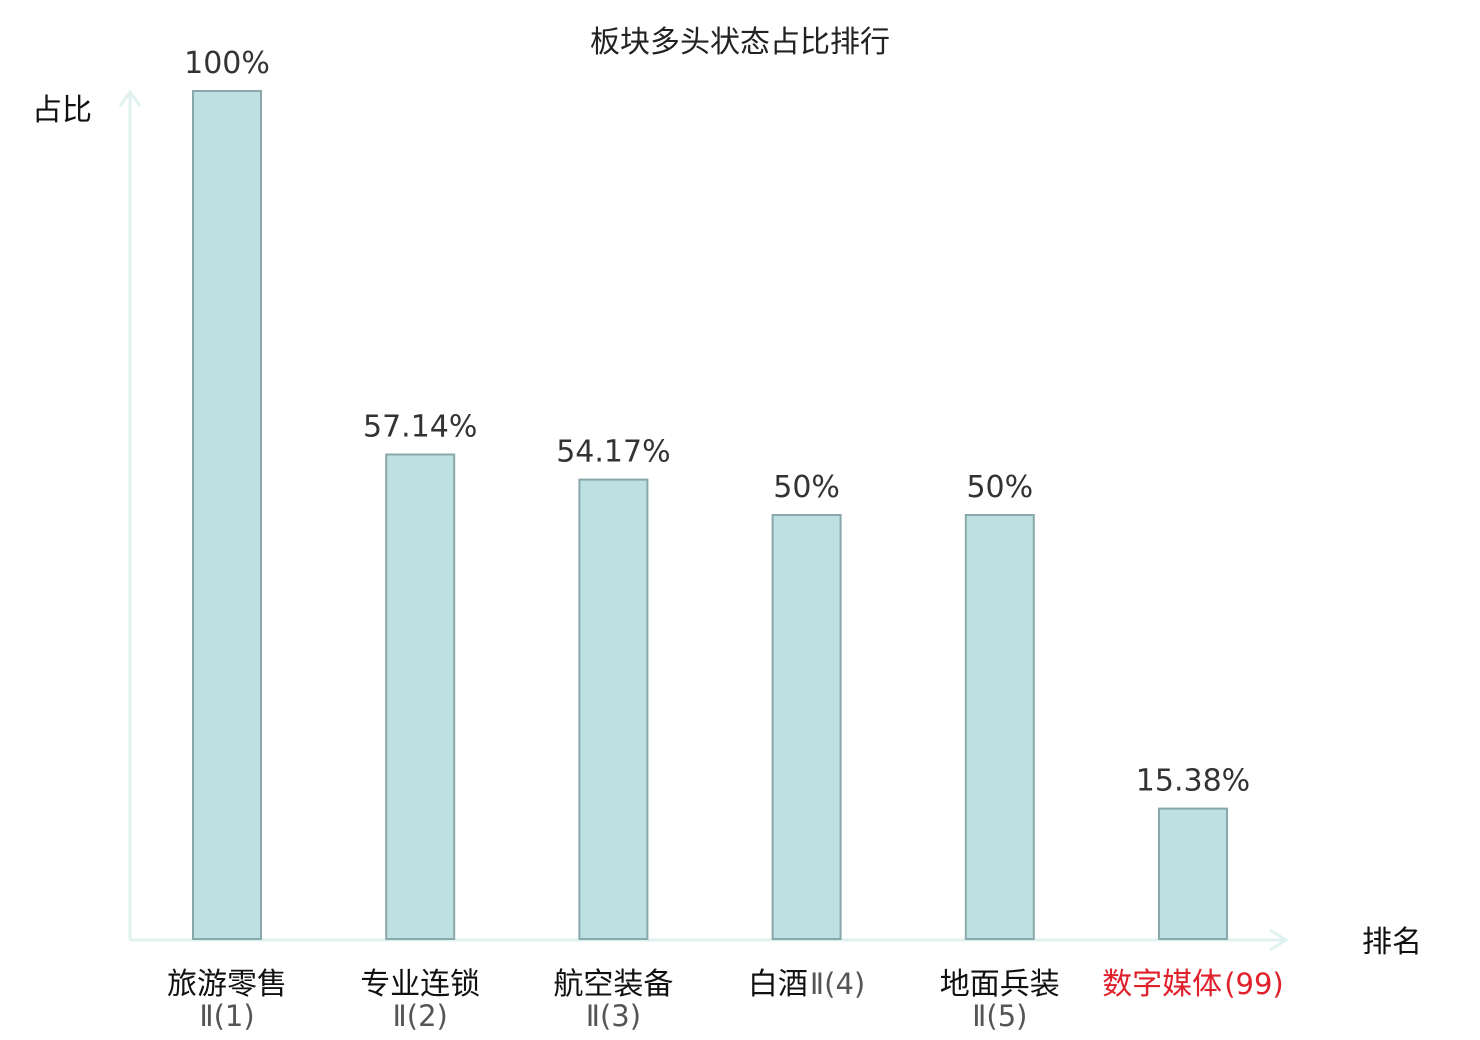 The width and height of the screenshot is (1480, 1040). Describe the element at coordinates (226, 1016) in the screenshot. I see `x-tick-rank: Ⅱ(1)` at that location.